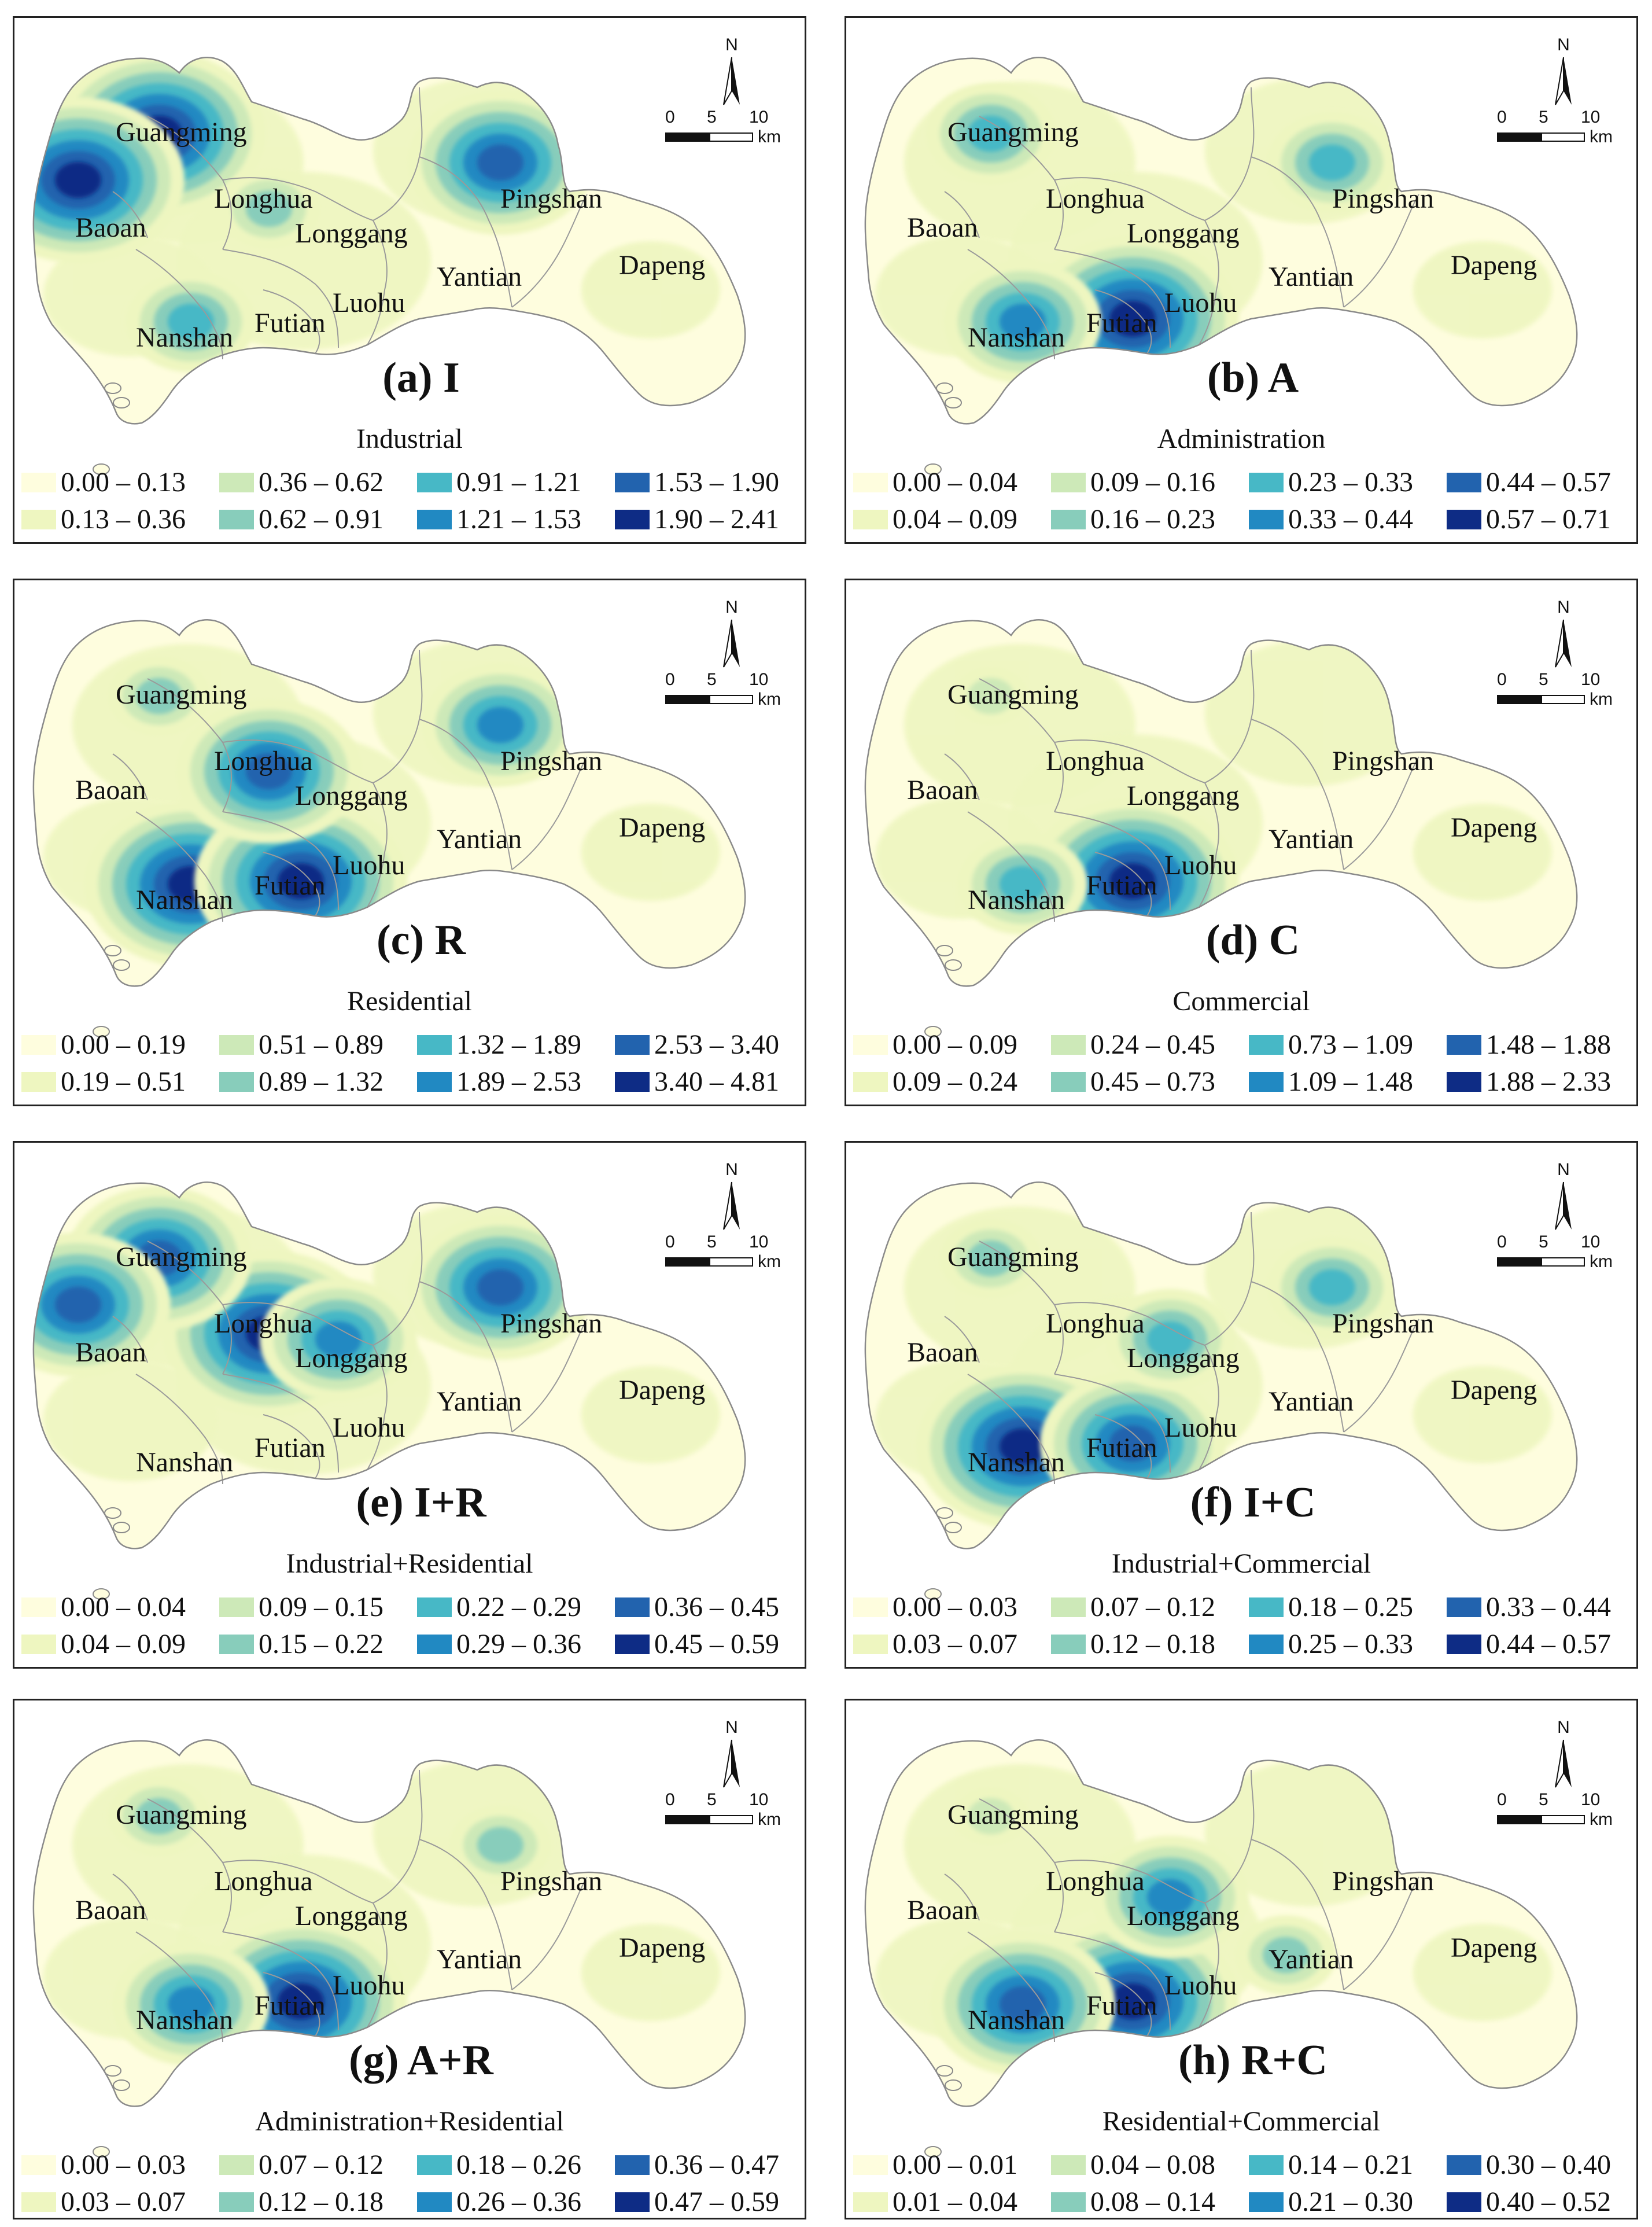  I want to click on scale-tick: 0, so click(670, 1241).